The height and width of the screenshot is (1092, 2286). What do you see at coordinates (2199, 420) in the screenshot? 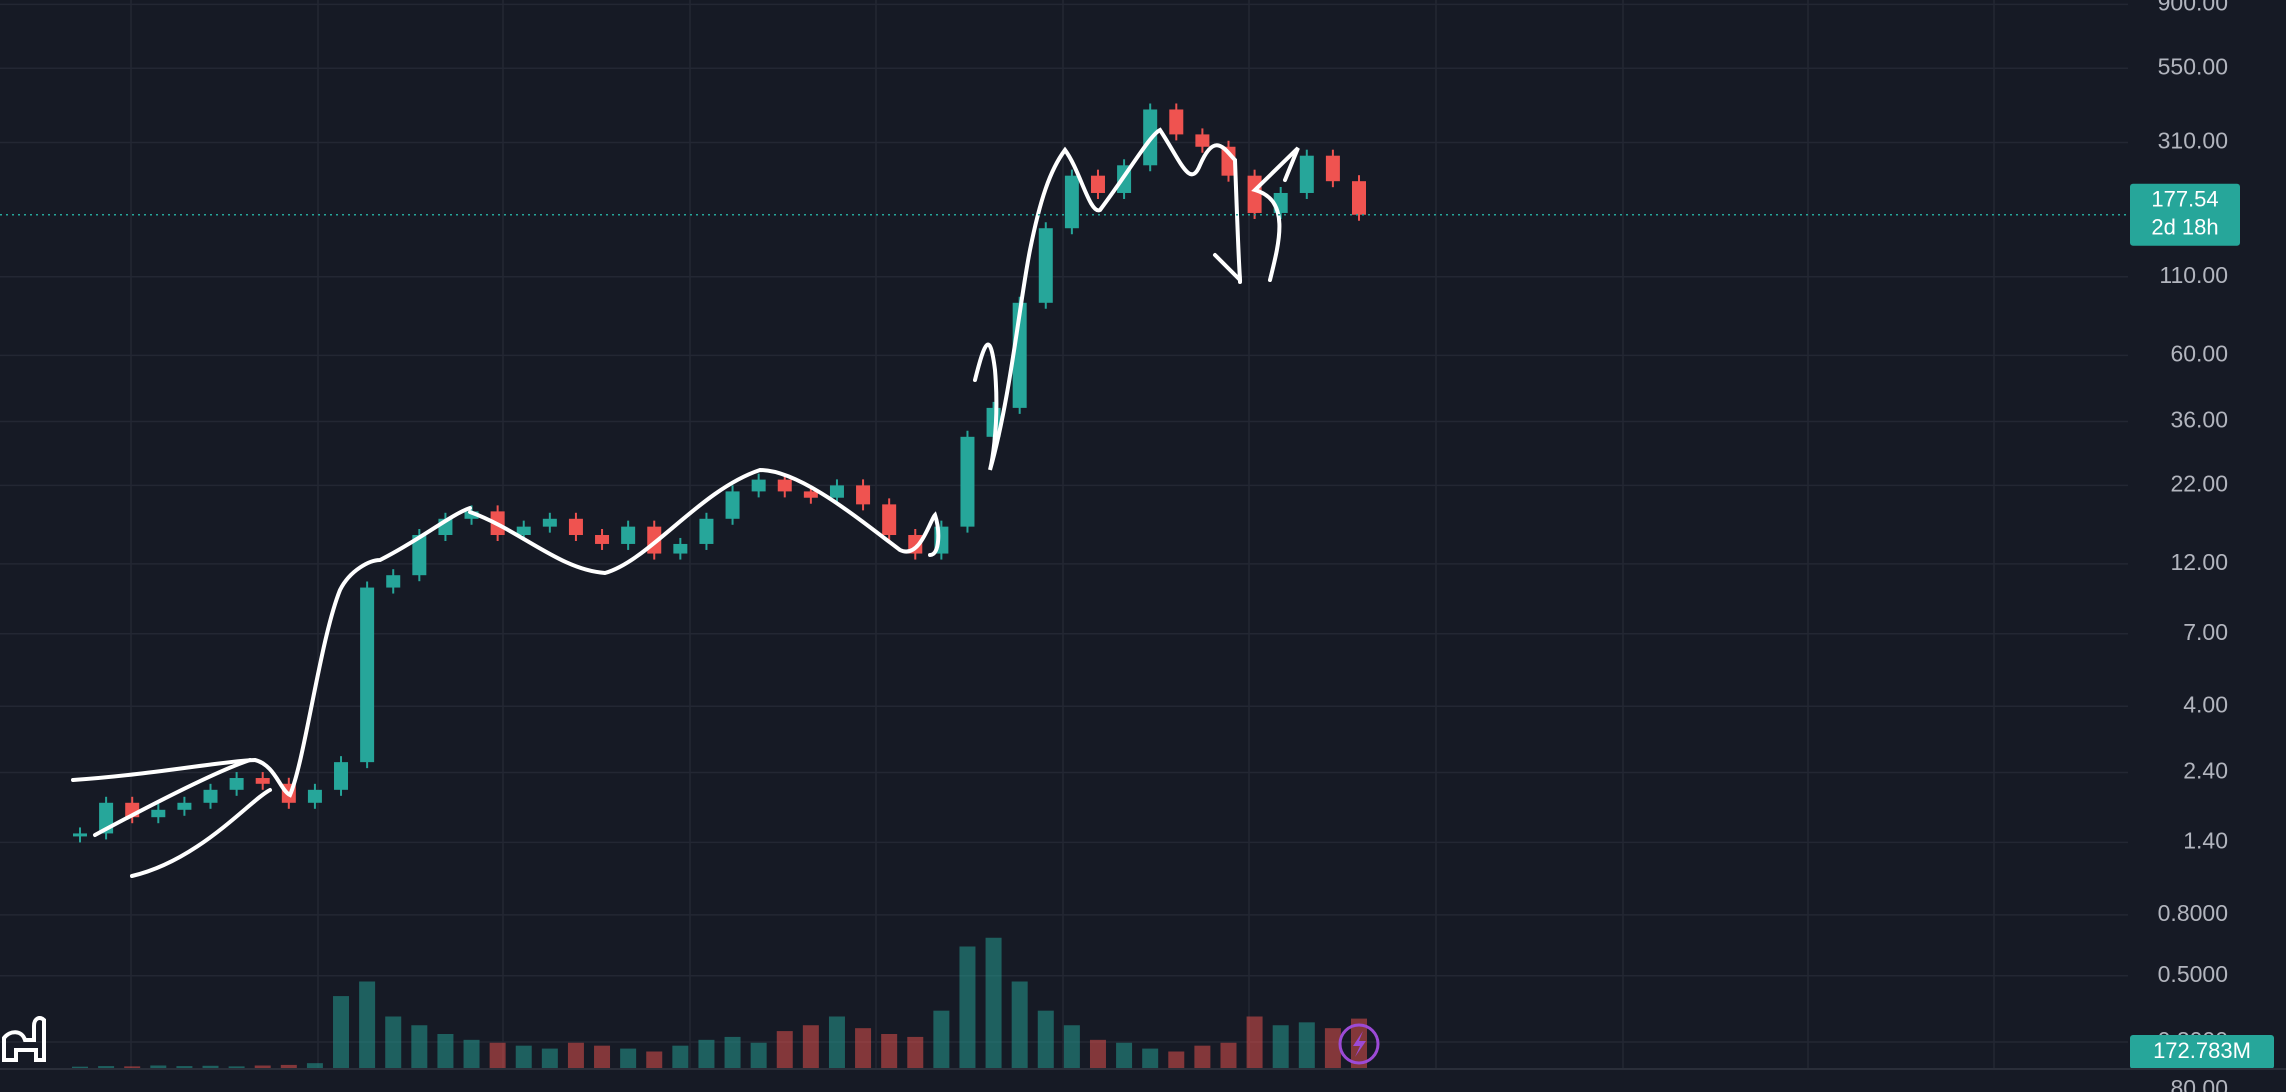
I see `y-tick-label: 36.00` at bounding box center [2199, 420].